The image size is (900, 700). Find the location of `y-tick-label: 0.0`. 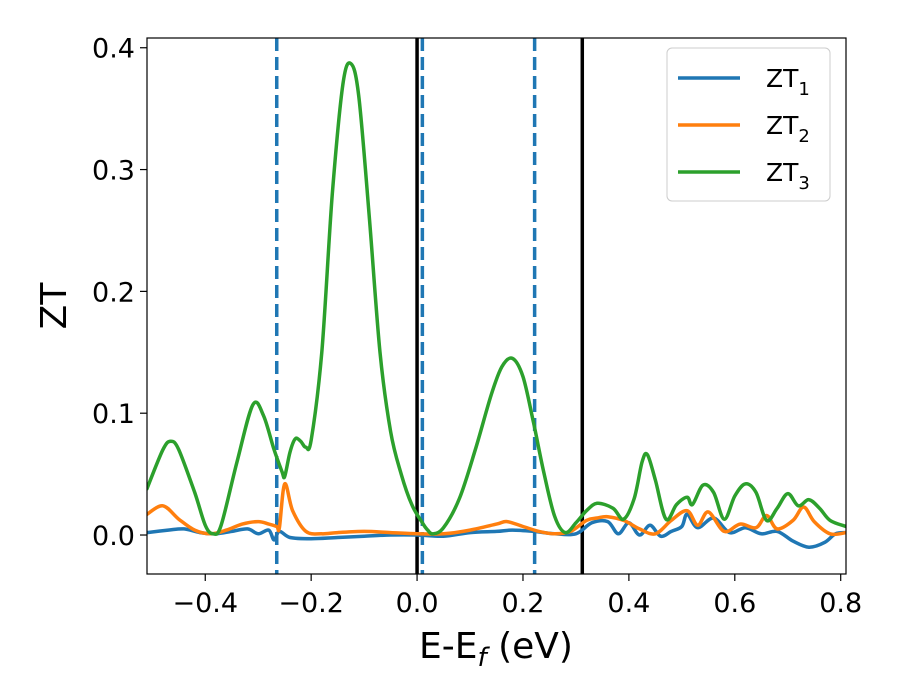

y-tick-label: 0.0 is located at coordinates (113, 536).